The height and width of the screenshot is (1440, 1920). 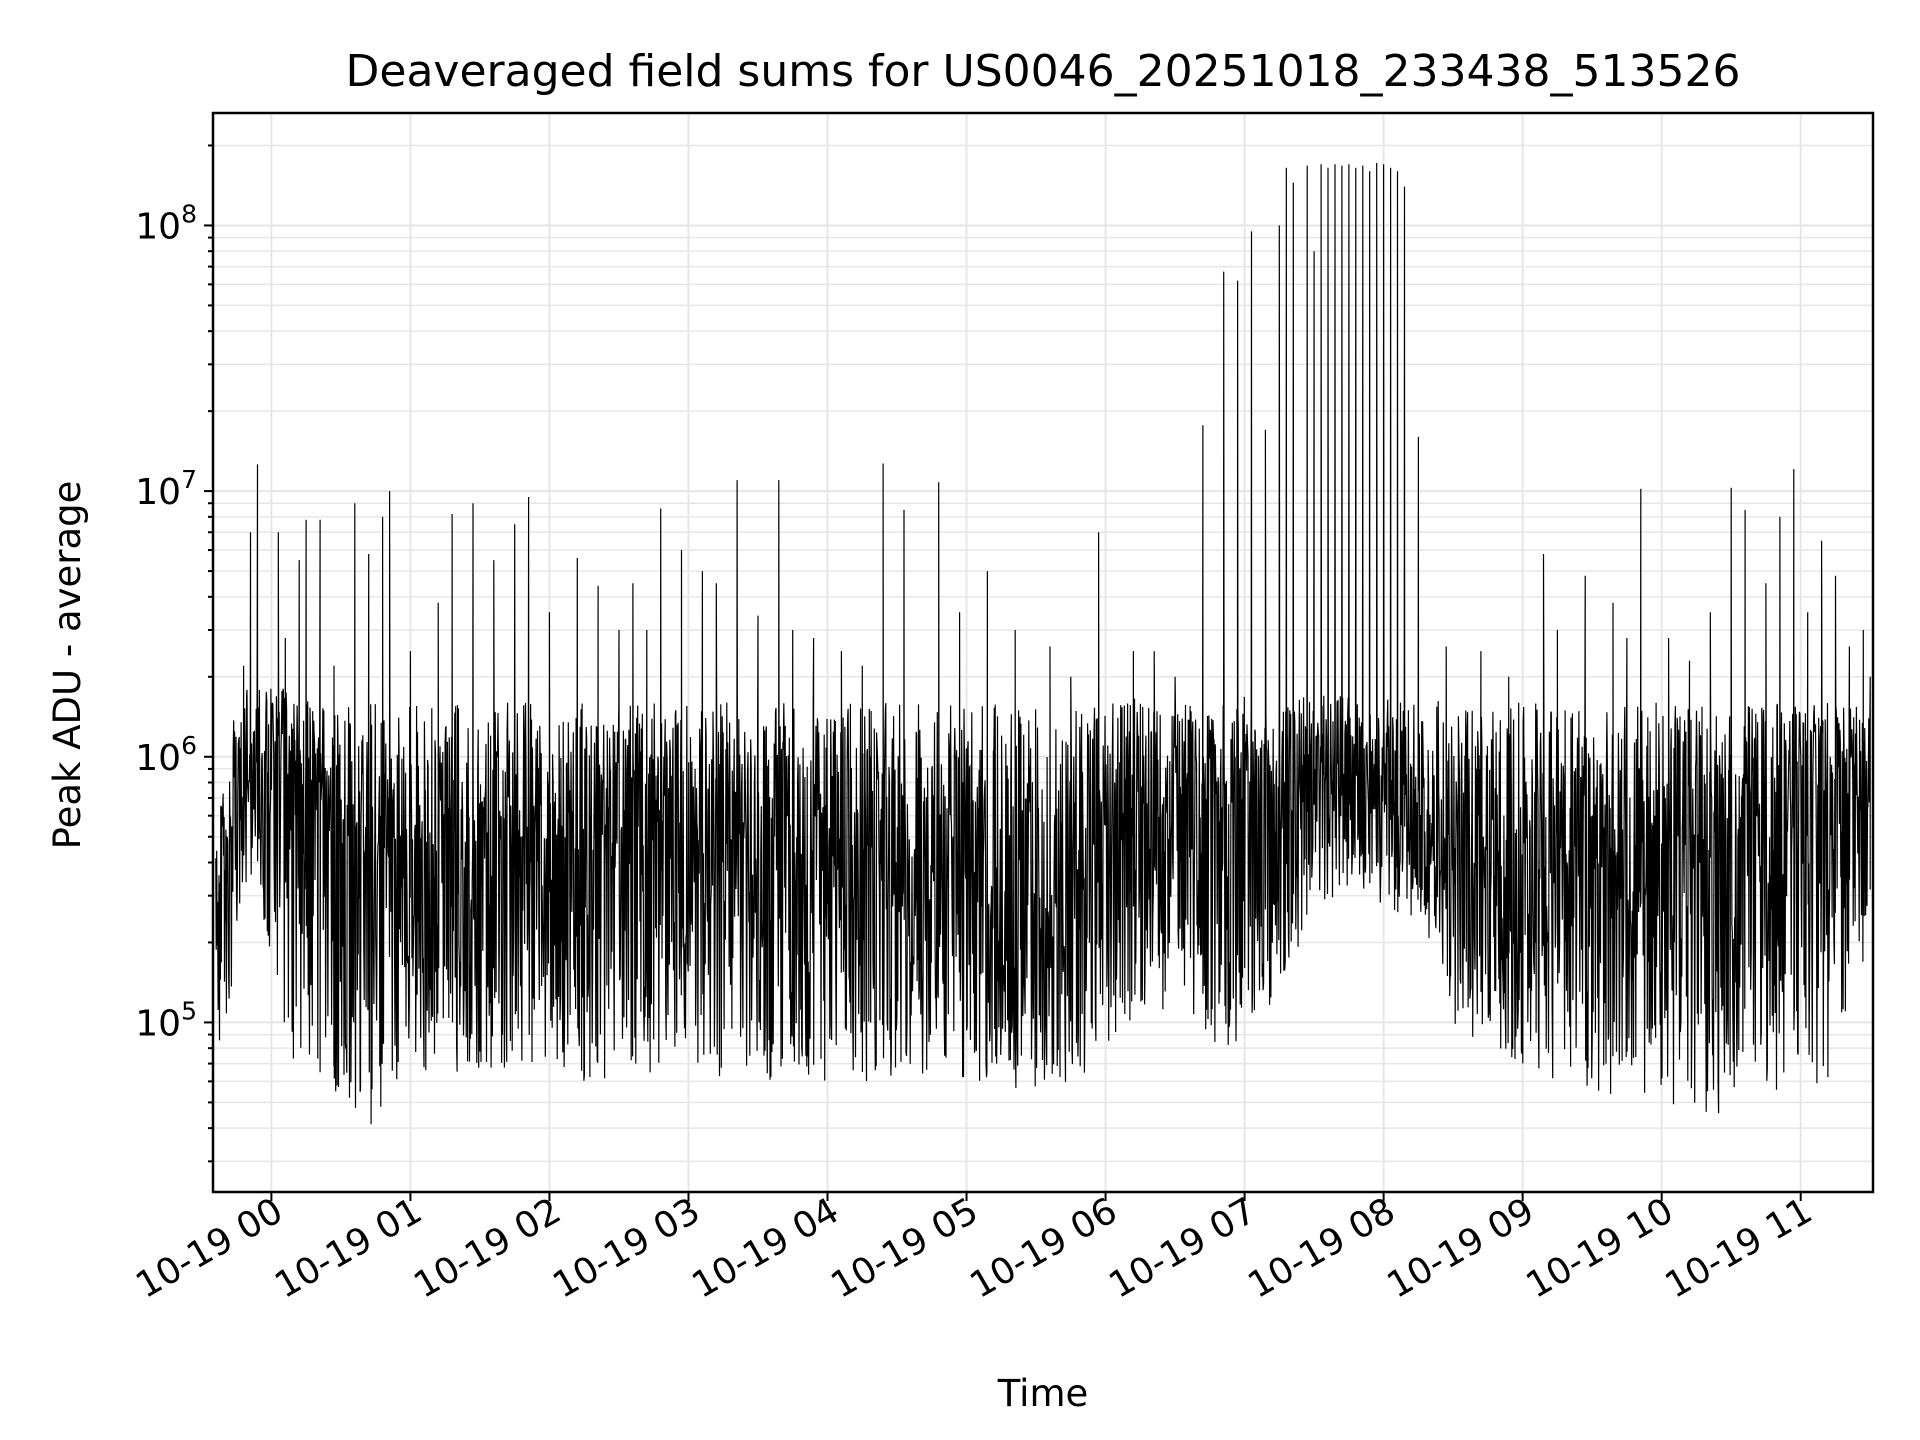 What do you see at coordinates (1043, 1393) in the screenshot?
I see `x-axis-label: Time` at bounding box center [1043, 1393].